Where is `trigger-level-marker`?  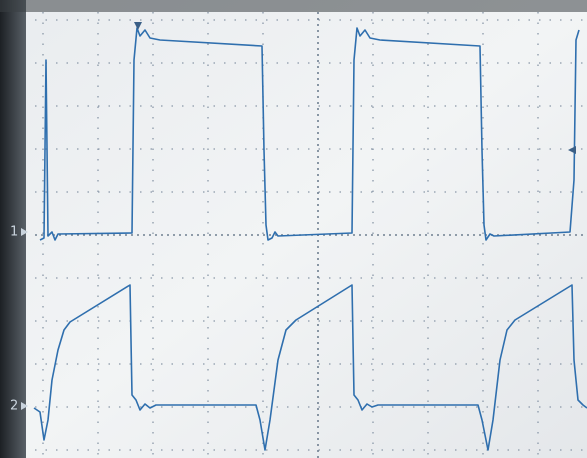 trigger-level-marker is located at coordinates (572, 150).